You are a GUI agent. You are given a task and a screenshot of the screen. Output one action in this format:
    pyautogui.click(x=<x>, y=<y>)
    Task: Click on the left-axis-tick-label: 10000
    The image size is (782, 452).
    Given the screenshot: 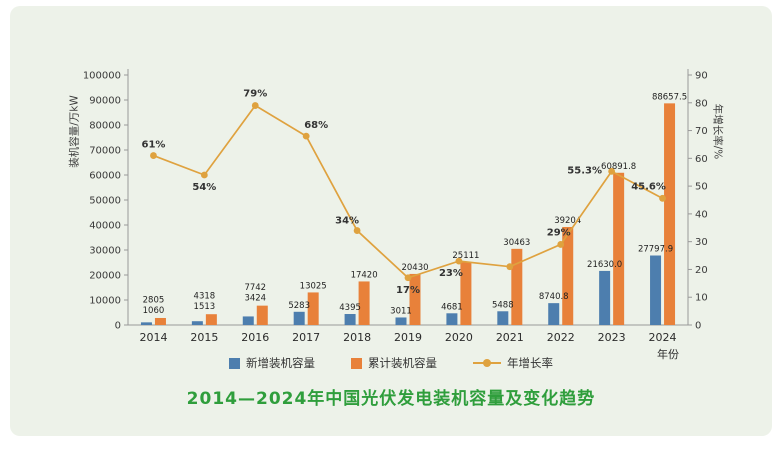 What is the action you would take?
    pyautogui.click(x=105, y=301)
    